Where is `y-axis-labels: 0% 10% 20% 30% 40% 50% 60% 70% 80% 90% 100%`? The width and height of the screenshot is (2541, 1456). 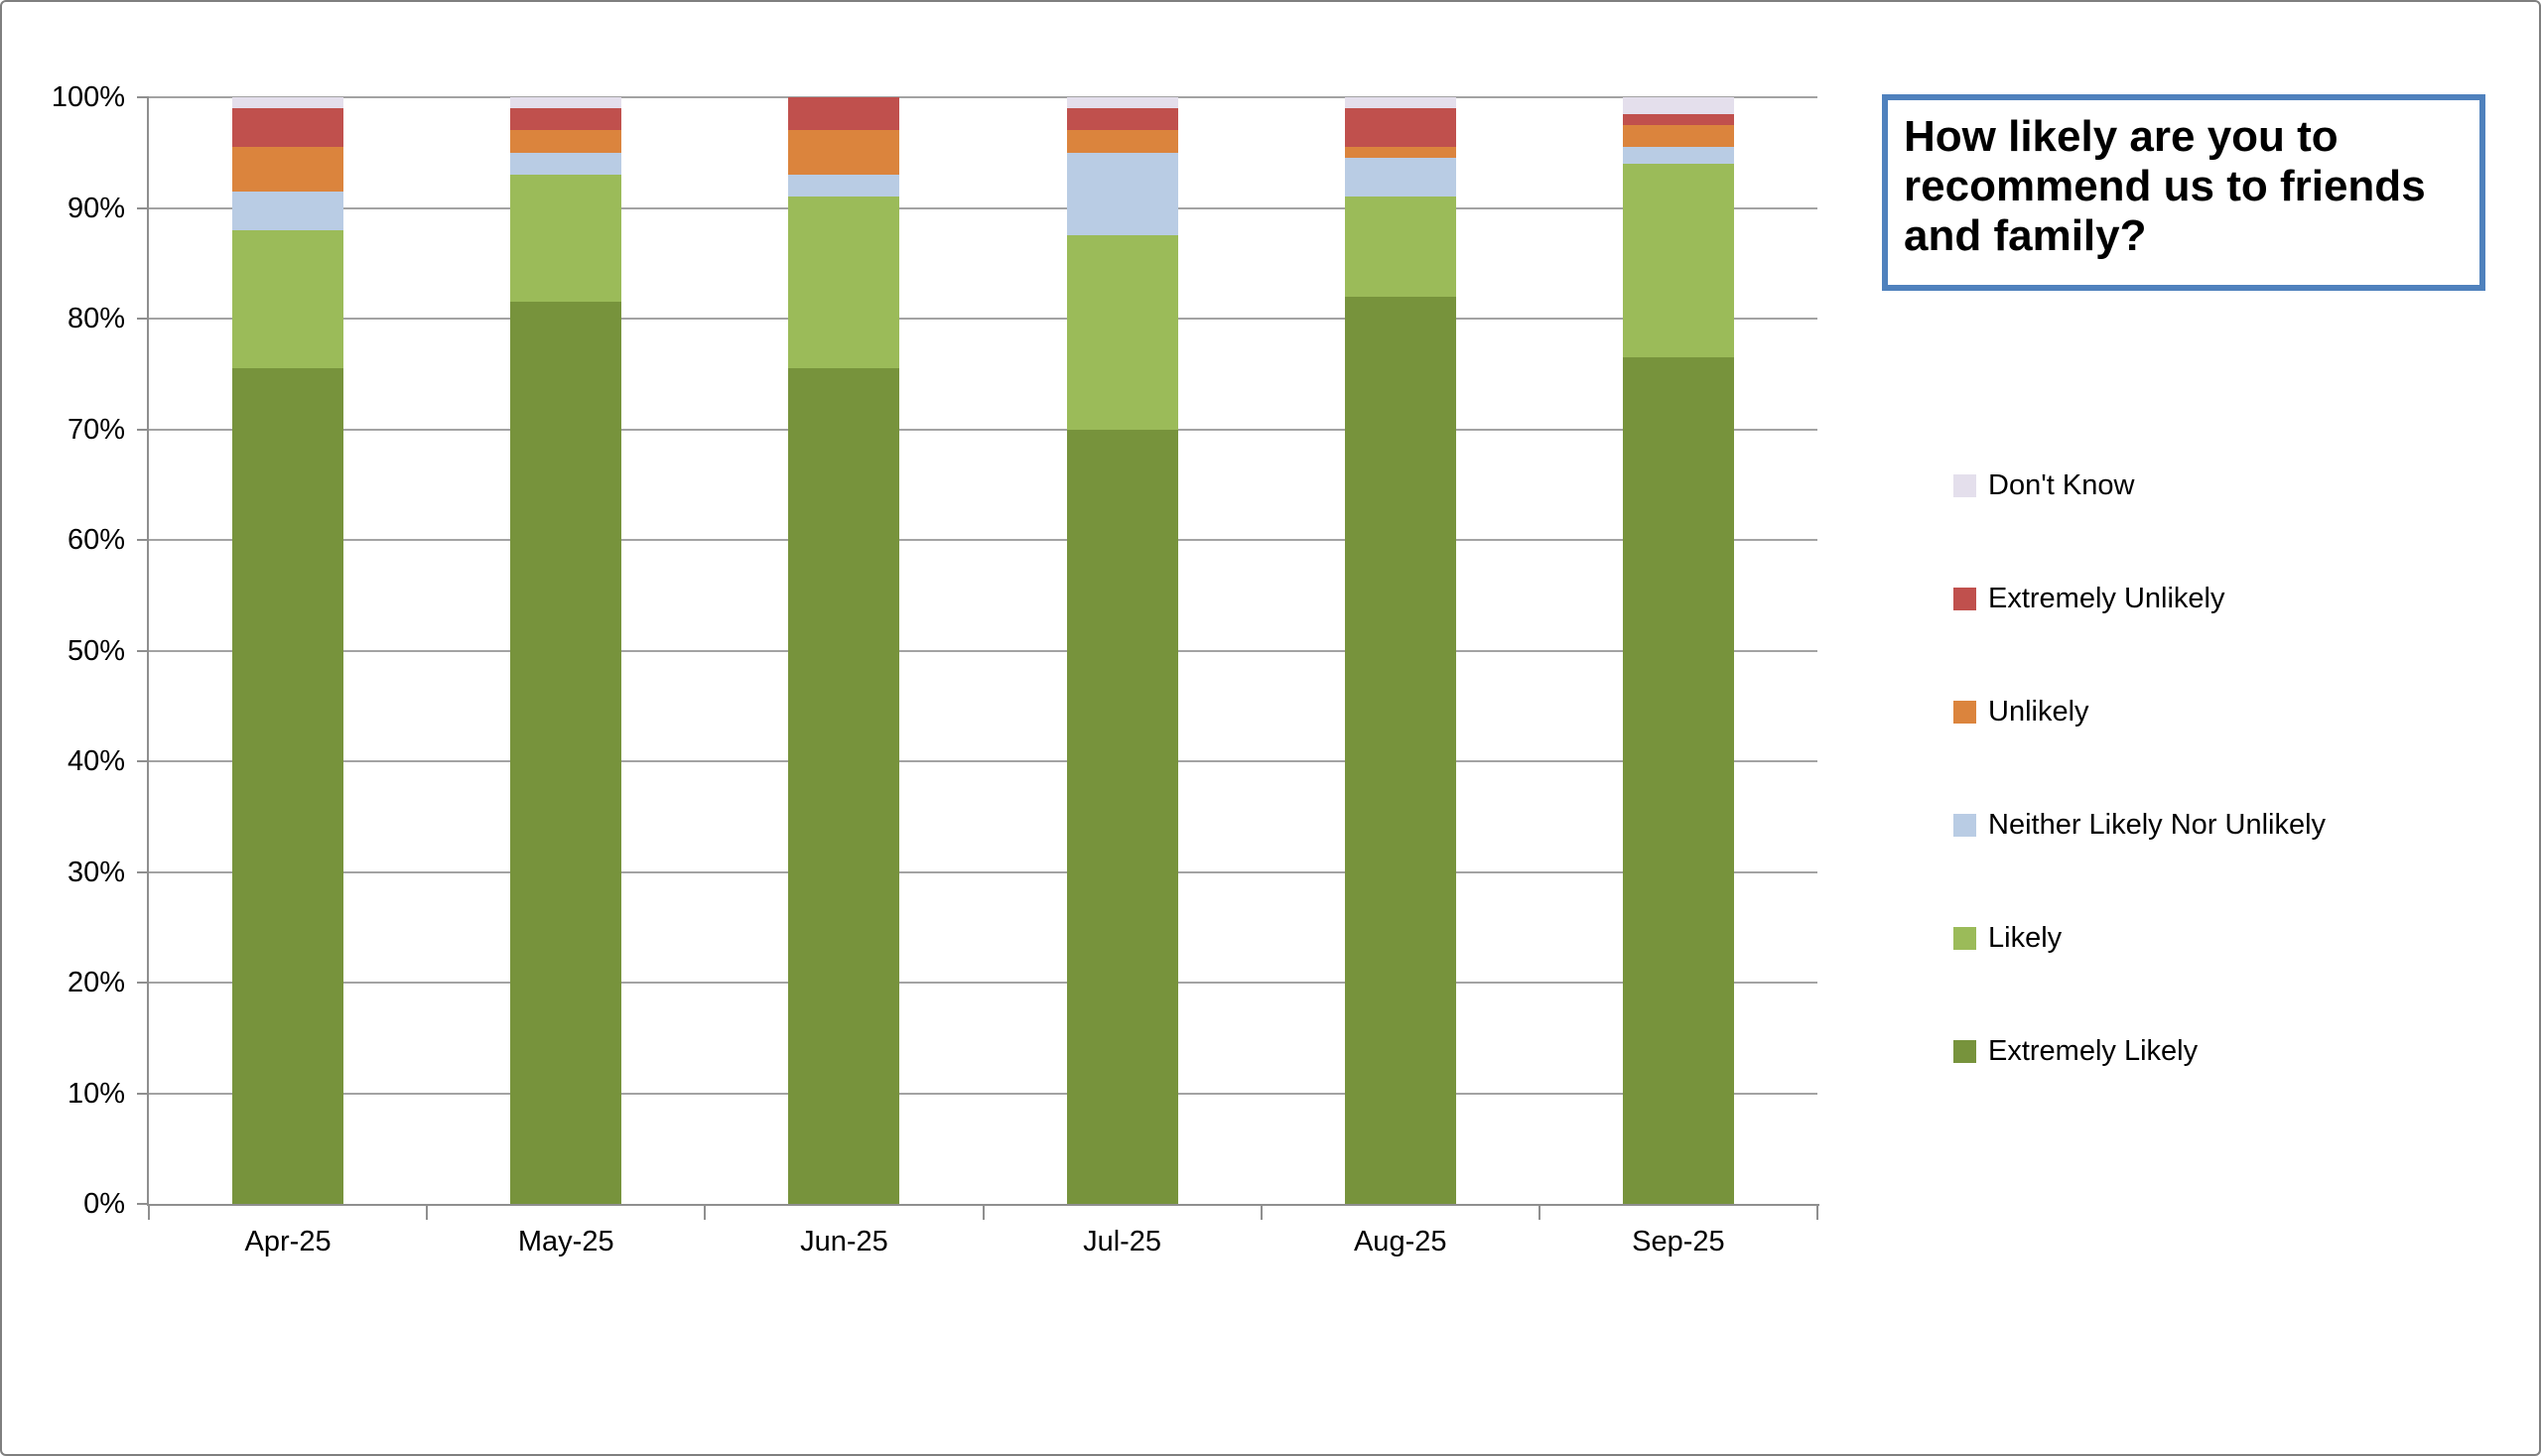
y-axis-labels: 0% 10% 20% 30% 40% 50% 60% 70% 80% 90% 100% is located at coordinates (63, 650).